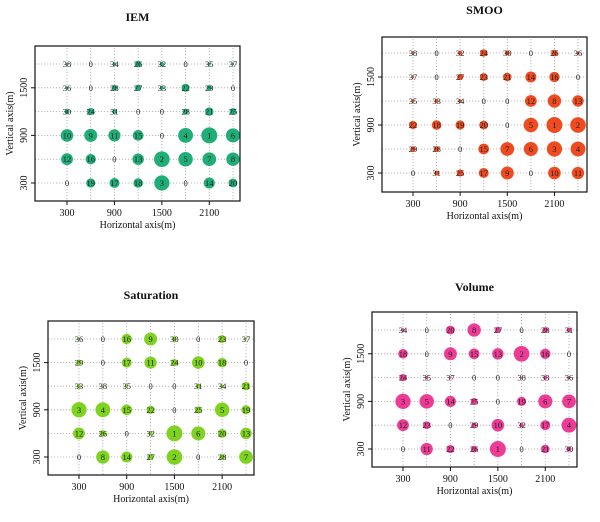 The image size is (600, 522). What do you see at coordinates (209, 64) in the screenshot?
I see `data-label: 35` at bounding box center [209, 64].